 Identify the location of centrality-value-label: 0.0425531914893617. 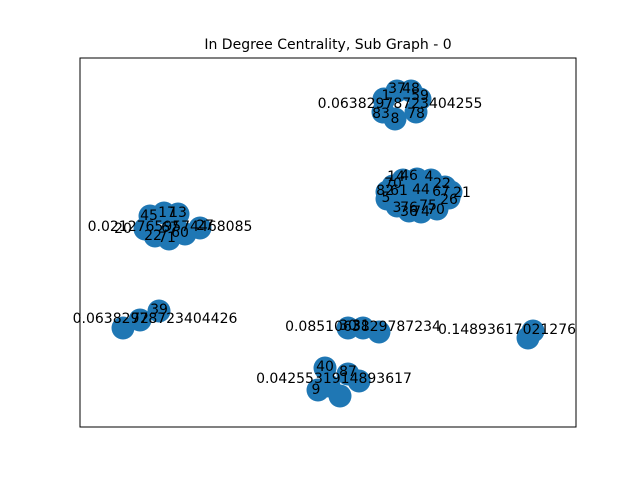
(334, 379).